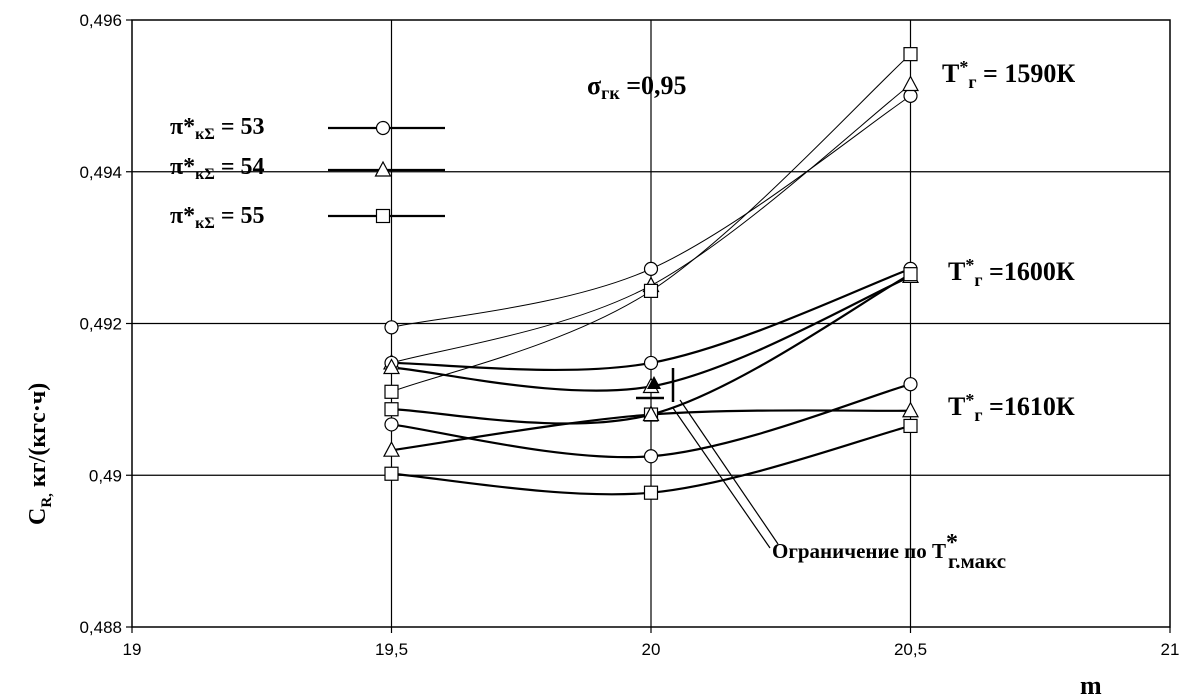 This screenshot has height=700, width=1197. Describe the element at coordinates (610, 93) in the screenshot. I see `sigma-subscript: гк` at that location.